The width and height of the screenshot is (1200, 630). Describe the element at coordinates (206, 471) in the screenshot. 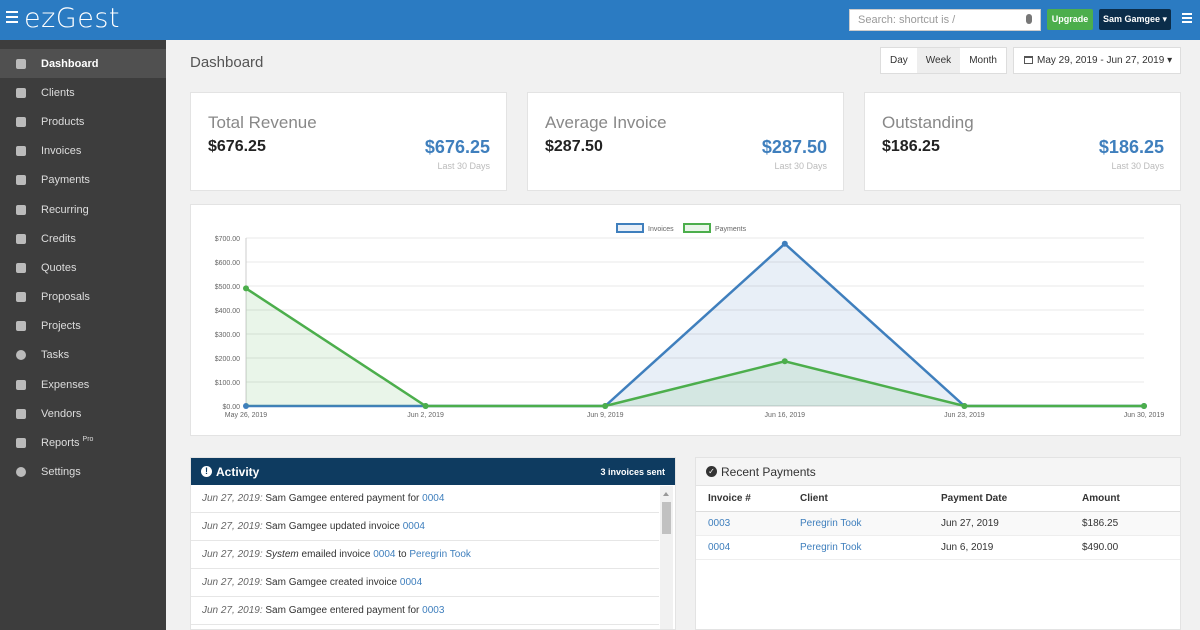

I see `info-icon: !` at that location.